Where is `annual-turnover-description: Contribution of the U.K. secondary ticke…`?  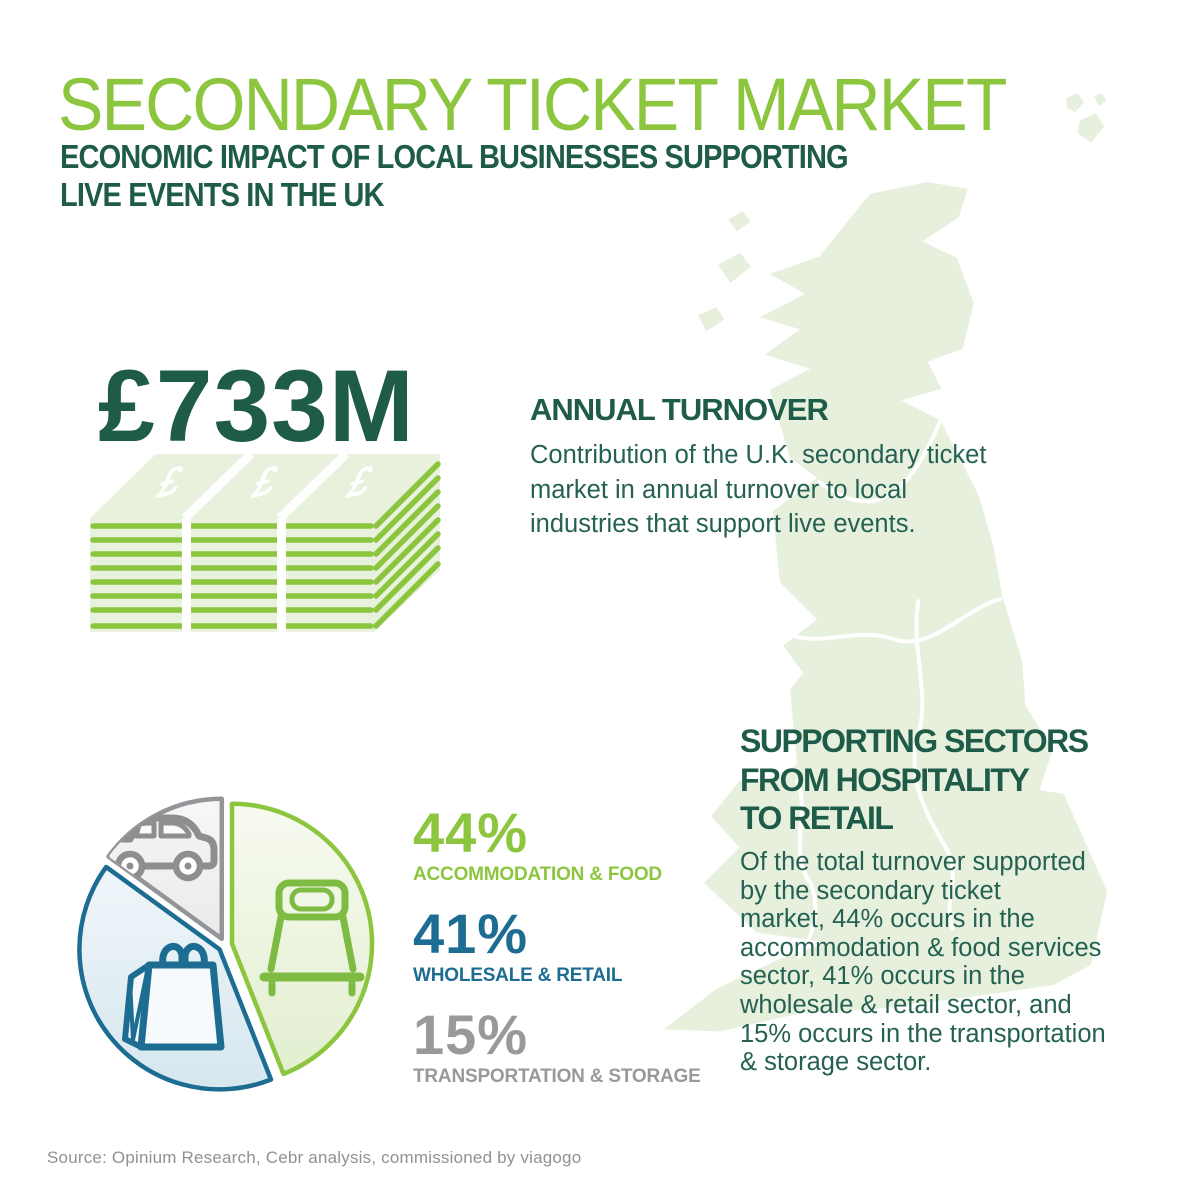 annual-turnover-description: Contribution of the U.K. secondary ticke… is located at coordinates (758, 489).